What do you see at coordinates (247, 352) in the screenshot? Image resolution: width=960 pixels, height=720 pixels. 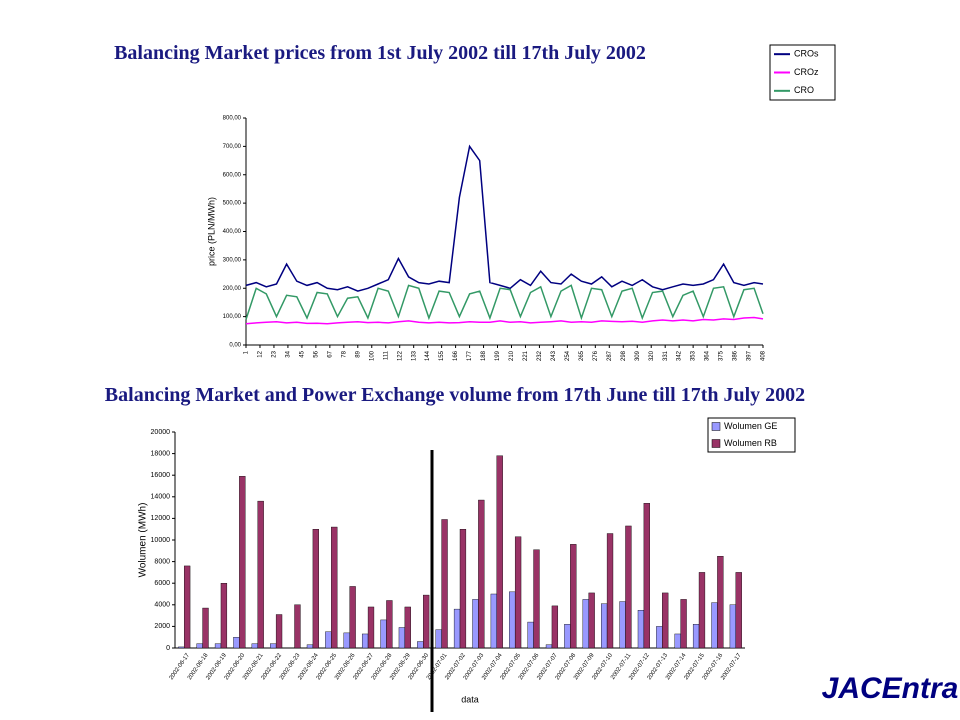 I see `x-tick-label: 1` at bounding box center [247, 352].